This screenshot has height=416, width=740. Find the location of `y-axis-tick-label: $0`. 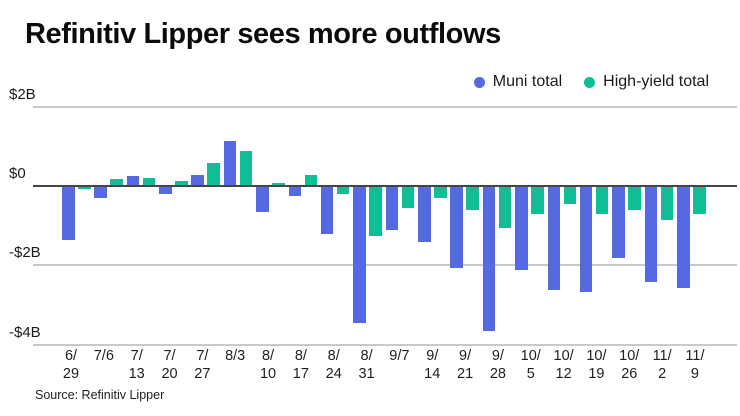

y-axis-tick-label: $0 is located at coordinates (17, 173).